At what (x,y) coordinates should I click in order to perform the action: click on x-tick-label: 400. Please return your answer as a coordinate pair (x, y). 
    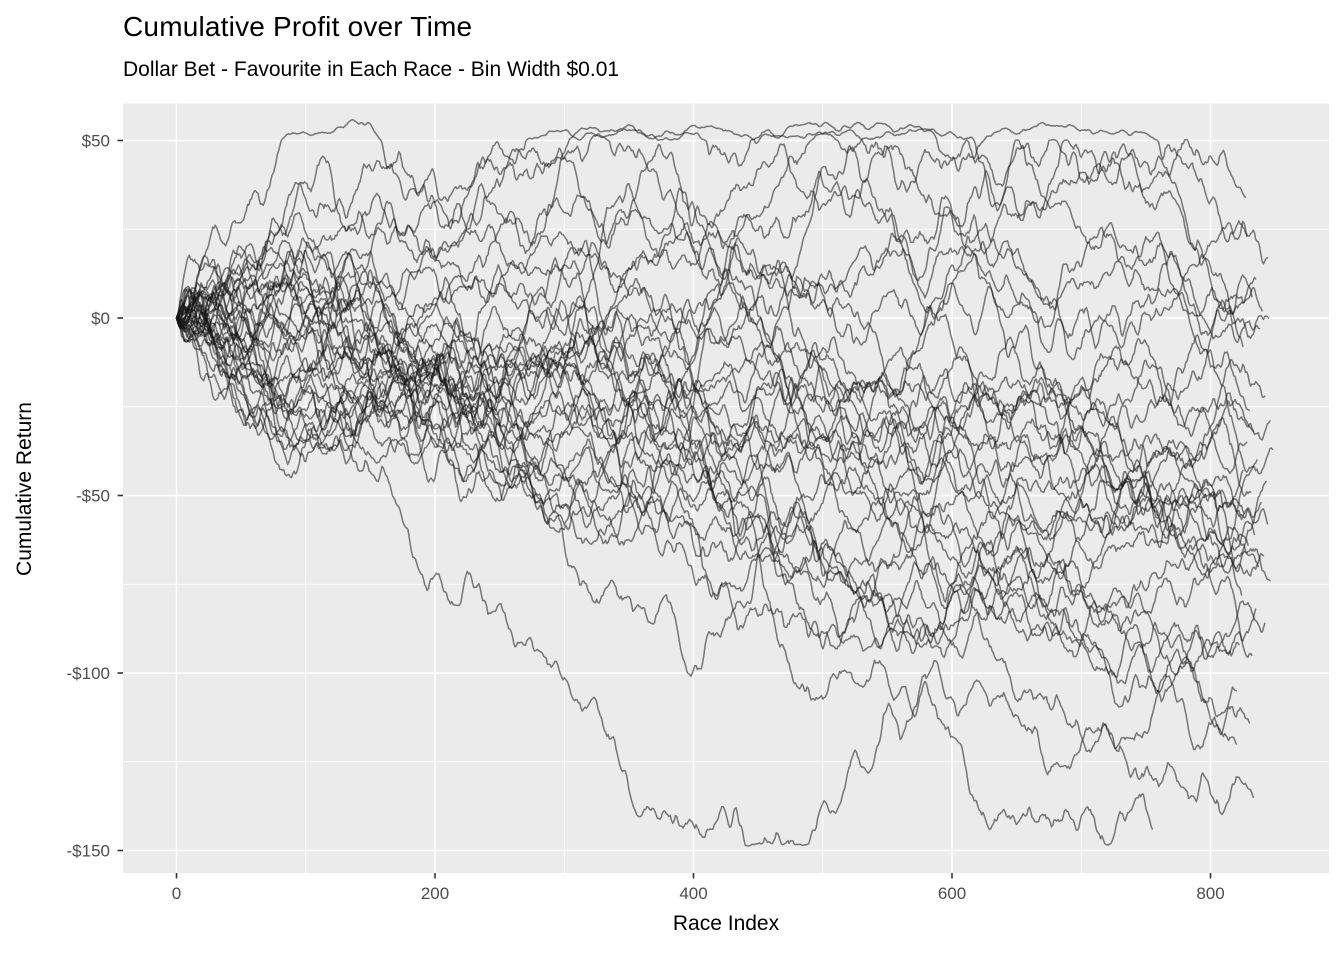
    Looking at the image, I should click on (693, 893).